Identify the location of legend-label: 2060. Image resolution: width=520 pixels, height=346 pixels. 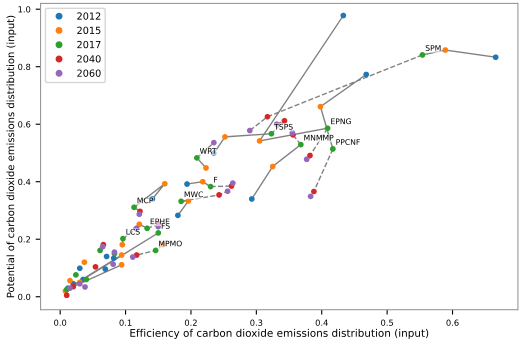
(89, 73).